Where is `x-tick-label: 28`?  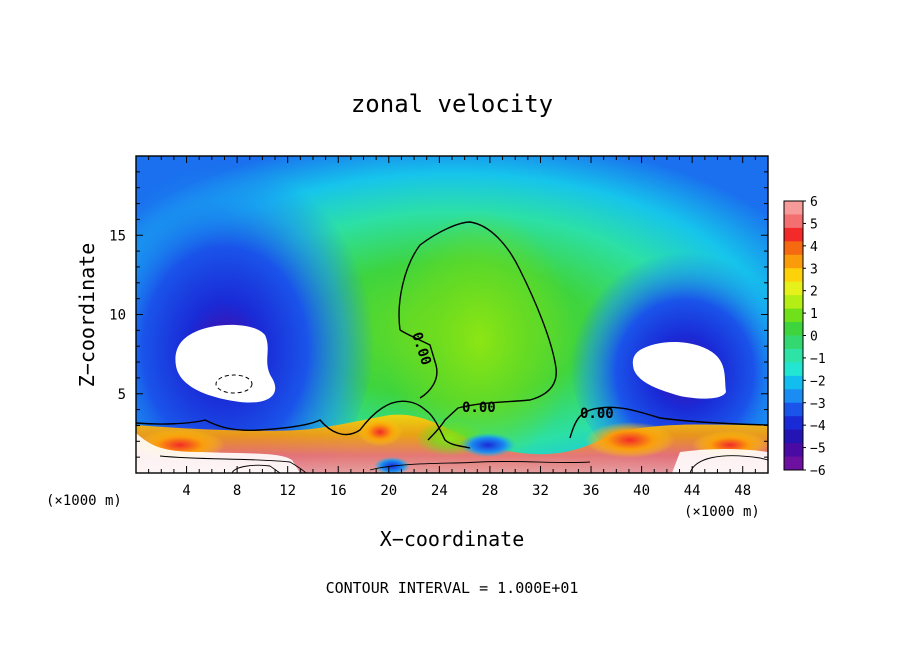
x-tick-label: 28 is located at coordinates (489, 491).